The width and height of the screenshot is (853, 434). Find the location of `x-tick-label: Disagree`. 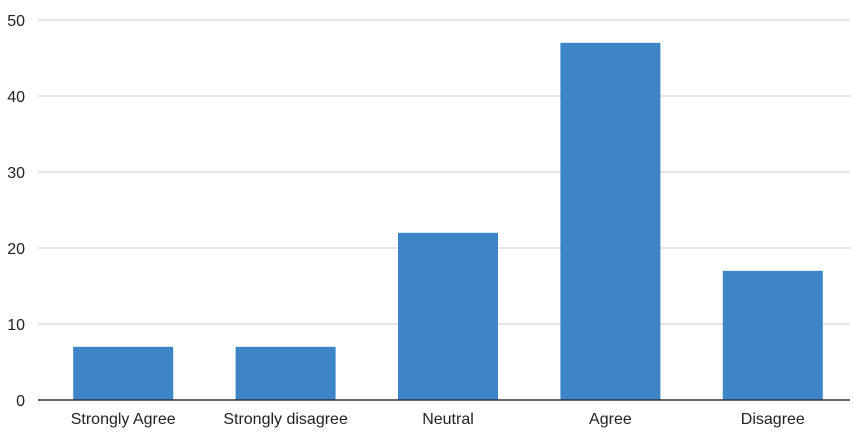

x-tick-label: Disagree is located at coordinates (773, 419).